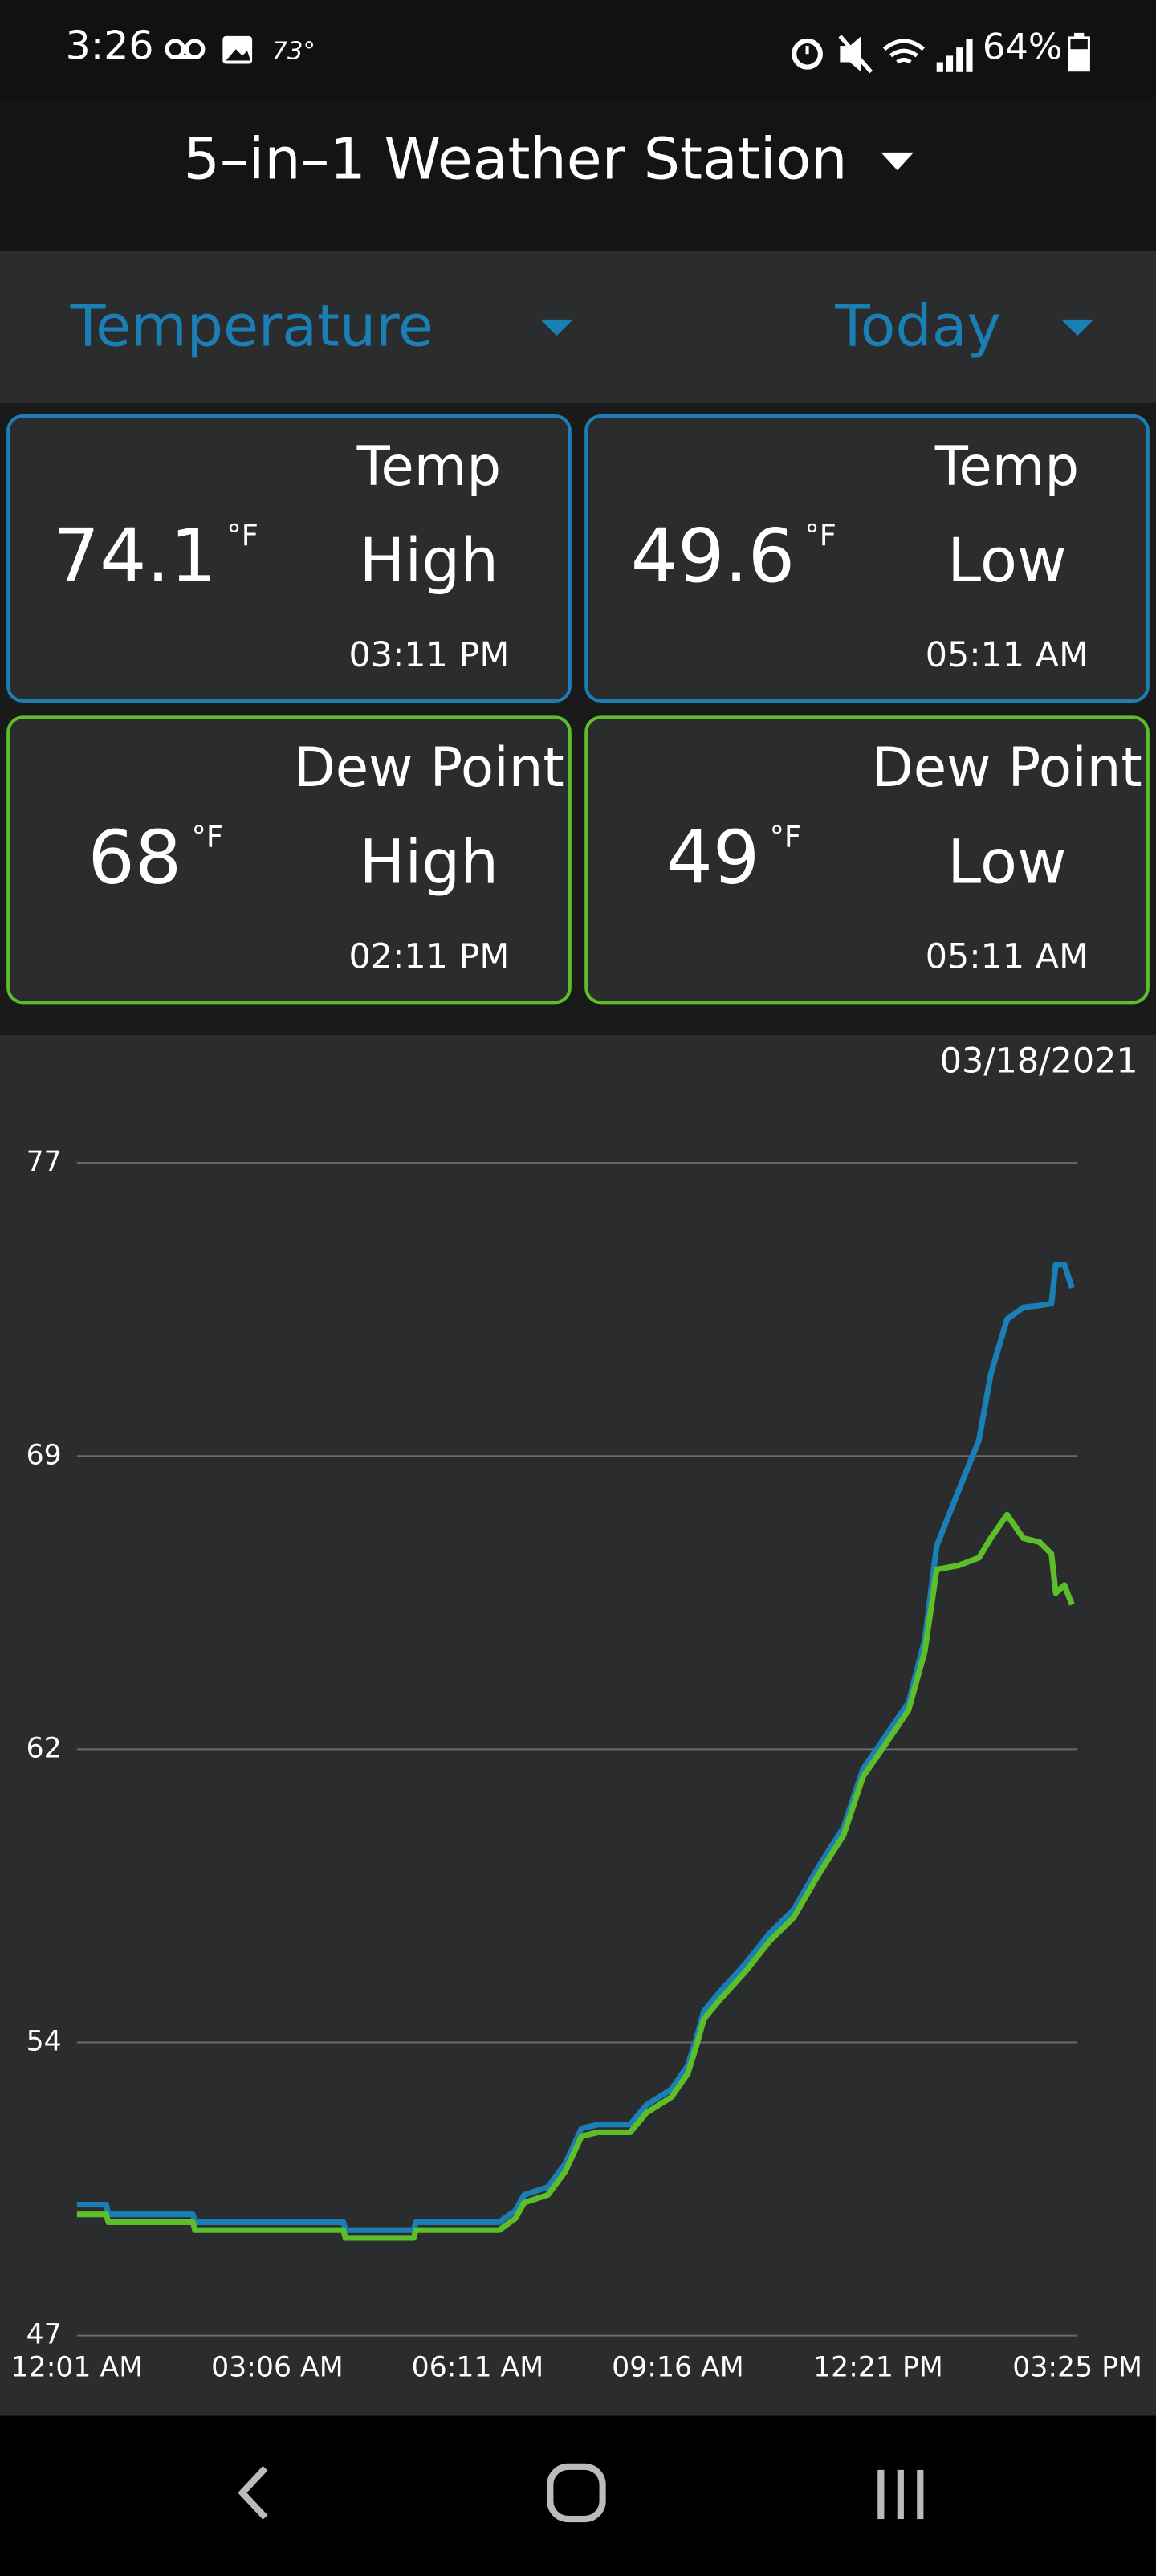 This screenshot has width=1156, height=2576. What do you see at coordinates (44, 1455) in the screenshot?
I see `y-tick-label: 69` at bounding box center [44, 1455].